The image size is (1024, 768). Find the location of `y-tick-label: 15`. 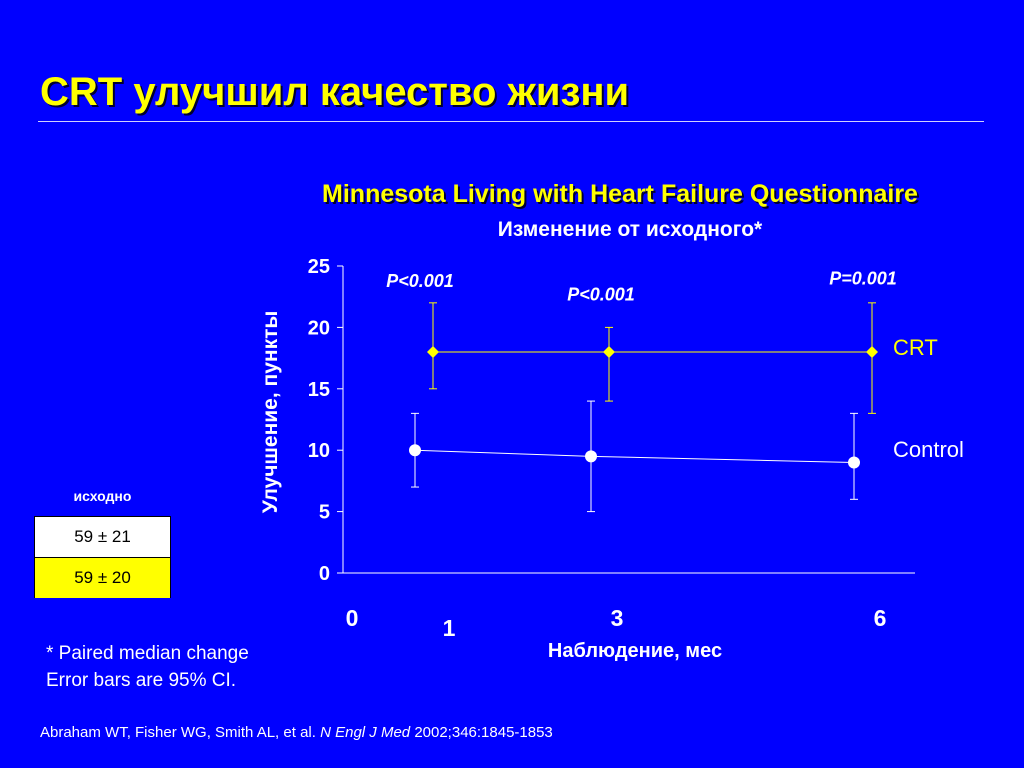

y-tick-label: 15 is located at coordinates (319, 390).